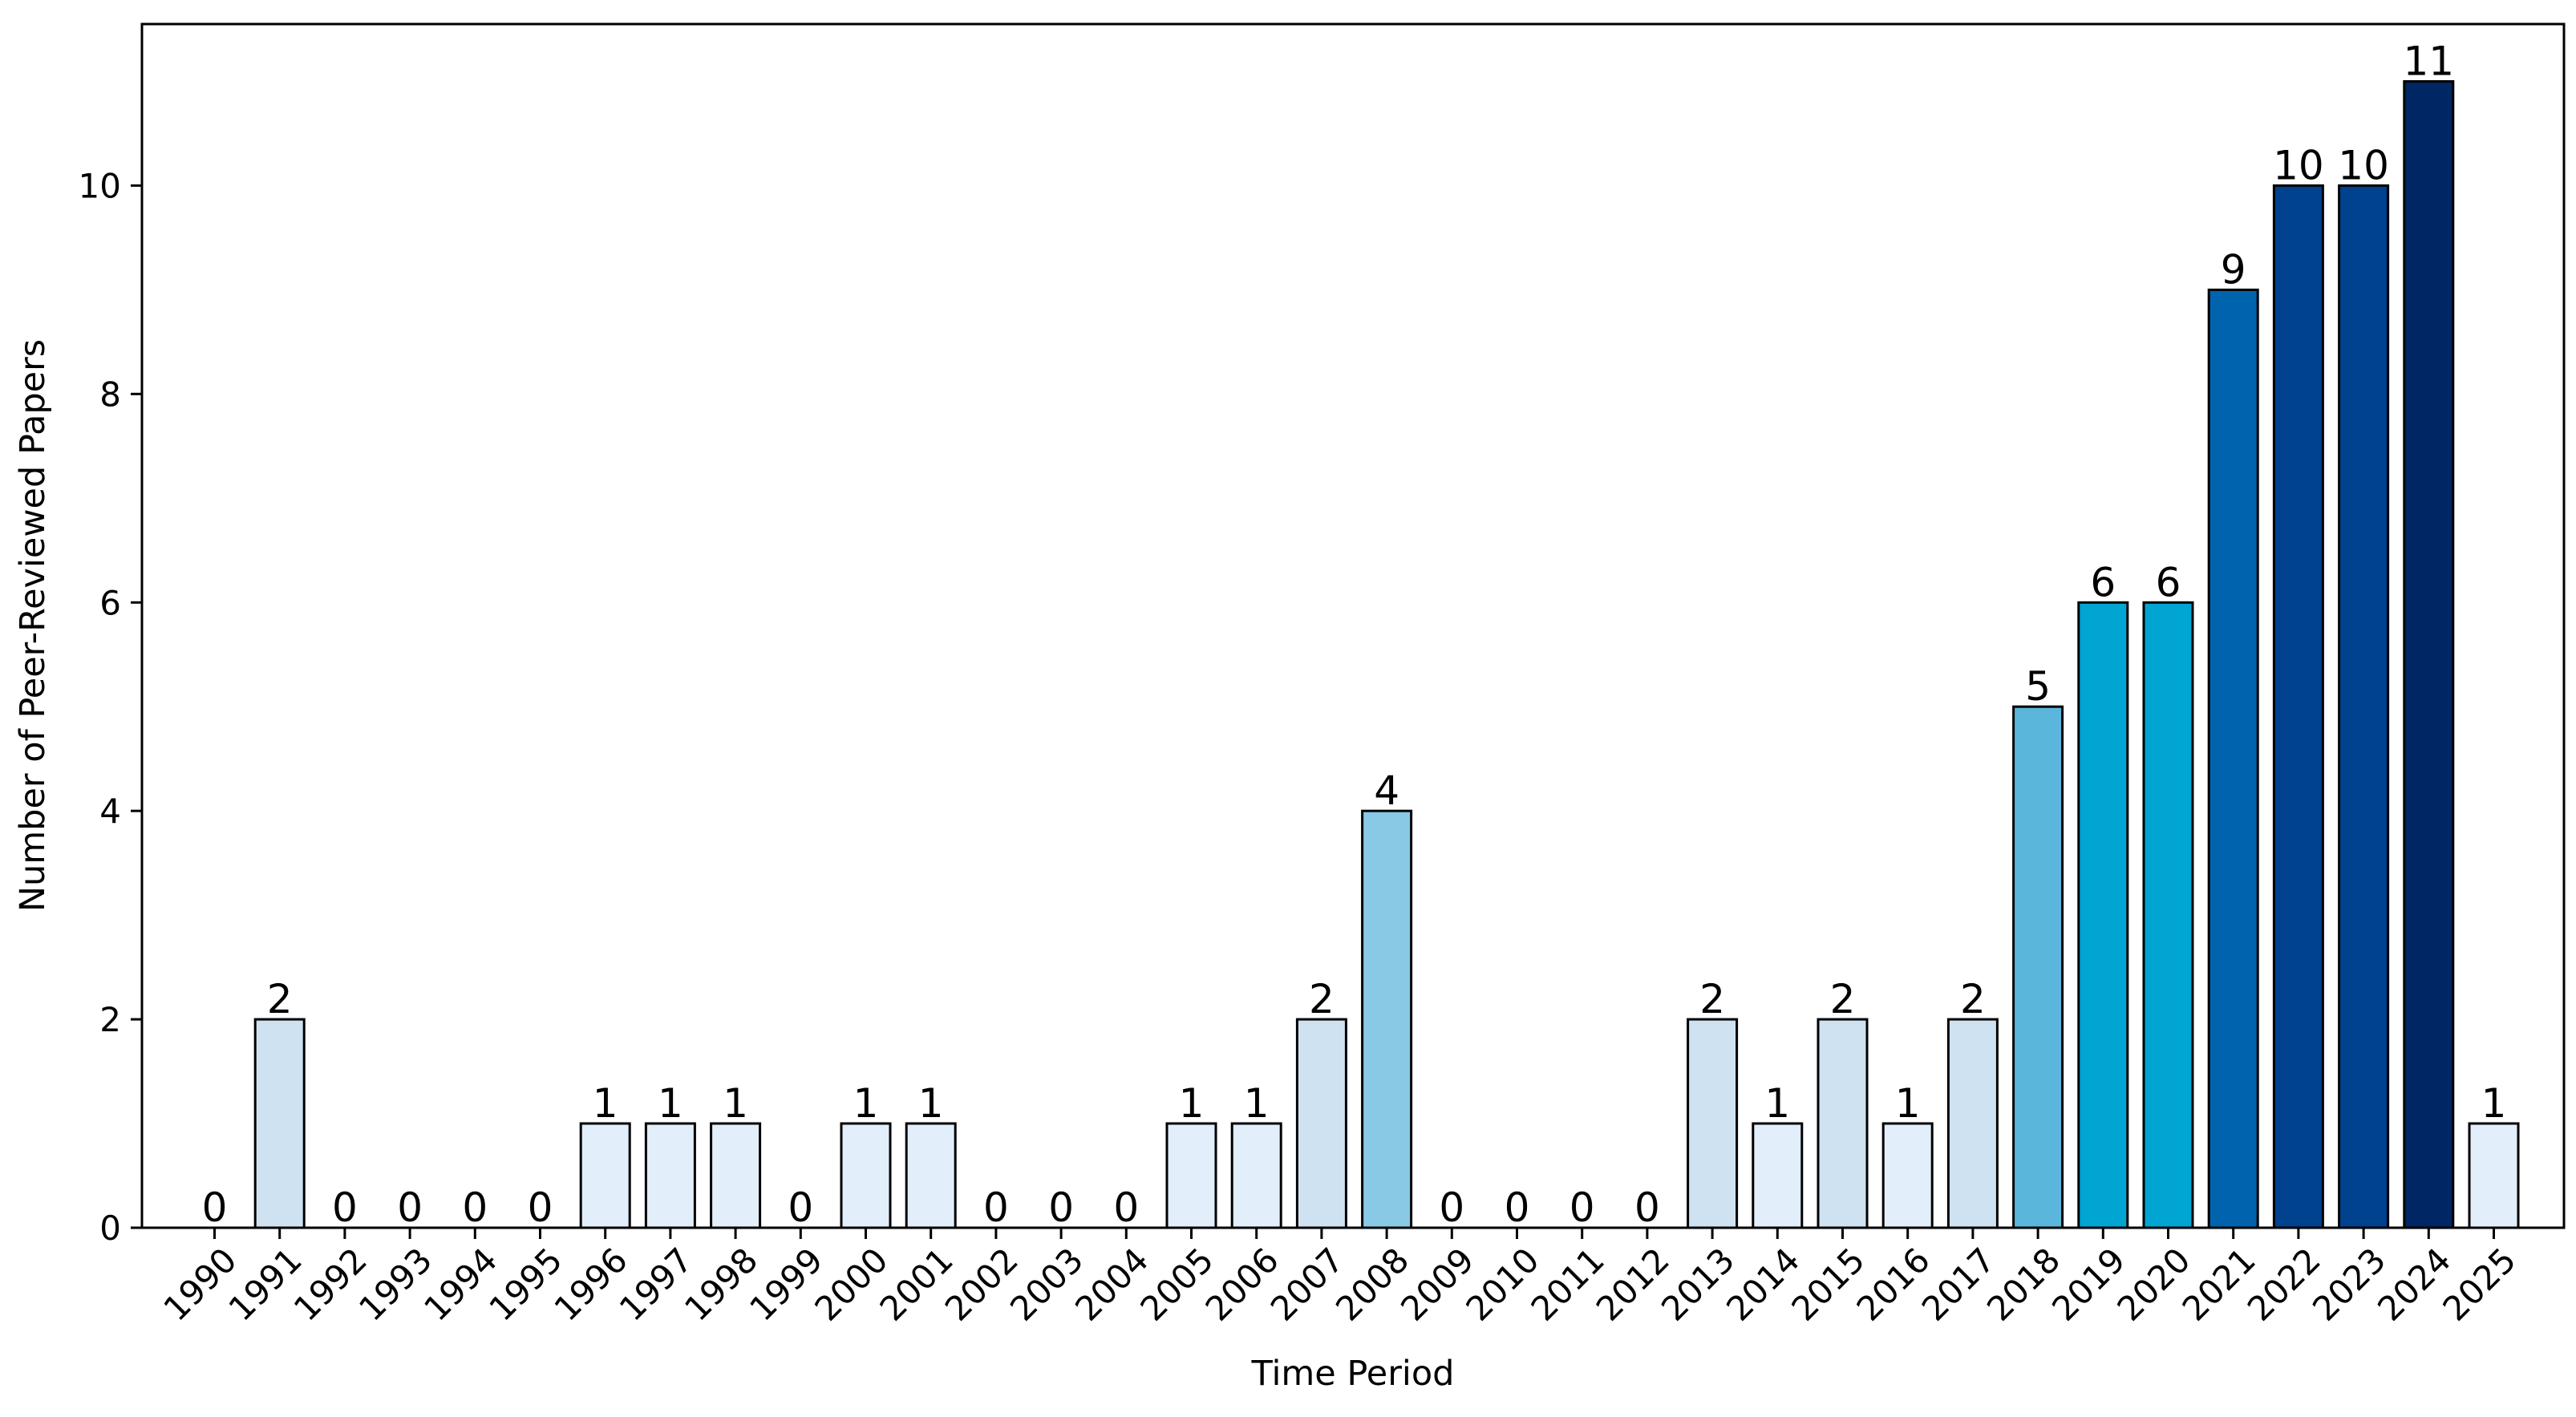 The image size is (2576, 1417). What do you see at coordinates (1713, 1123) in the screenshot?
I see `bar-2013` at bounding box center [1713, 1123].